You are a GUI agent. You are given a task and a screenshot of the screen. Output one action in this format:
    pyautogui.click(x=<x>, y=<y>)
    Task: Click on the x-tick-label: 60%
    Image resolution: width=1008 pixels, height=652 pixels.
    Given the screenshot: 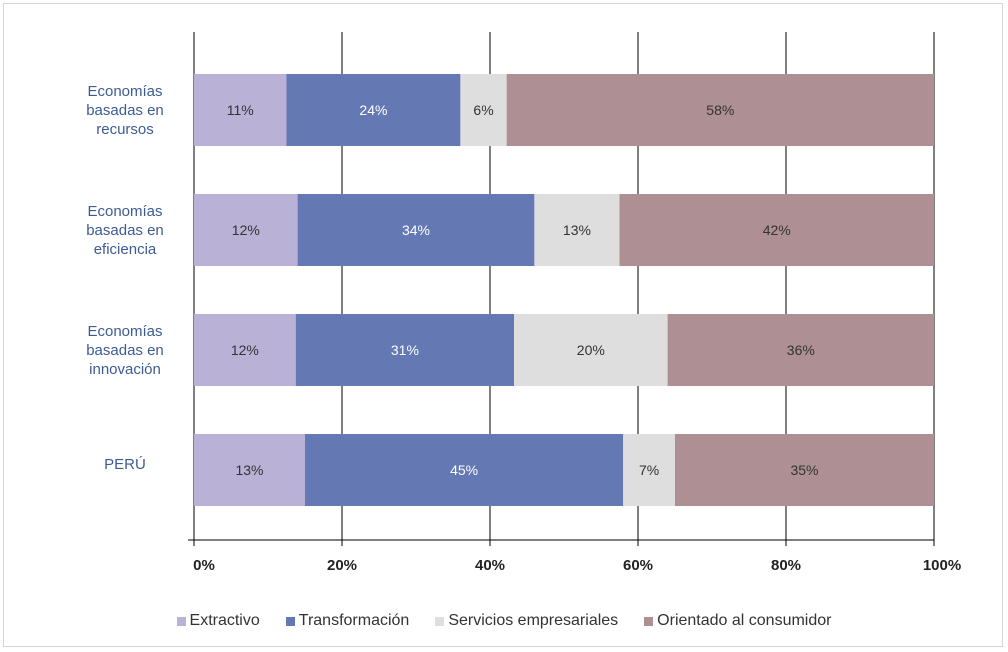 What is the action you would take?
    pyautogui.click(x=638, y=565)
    